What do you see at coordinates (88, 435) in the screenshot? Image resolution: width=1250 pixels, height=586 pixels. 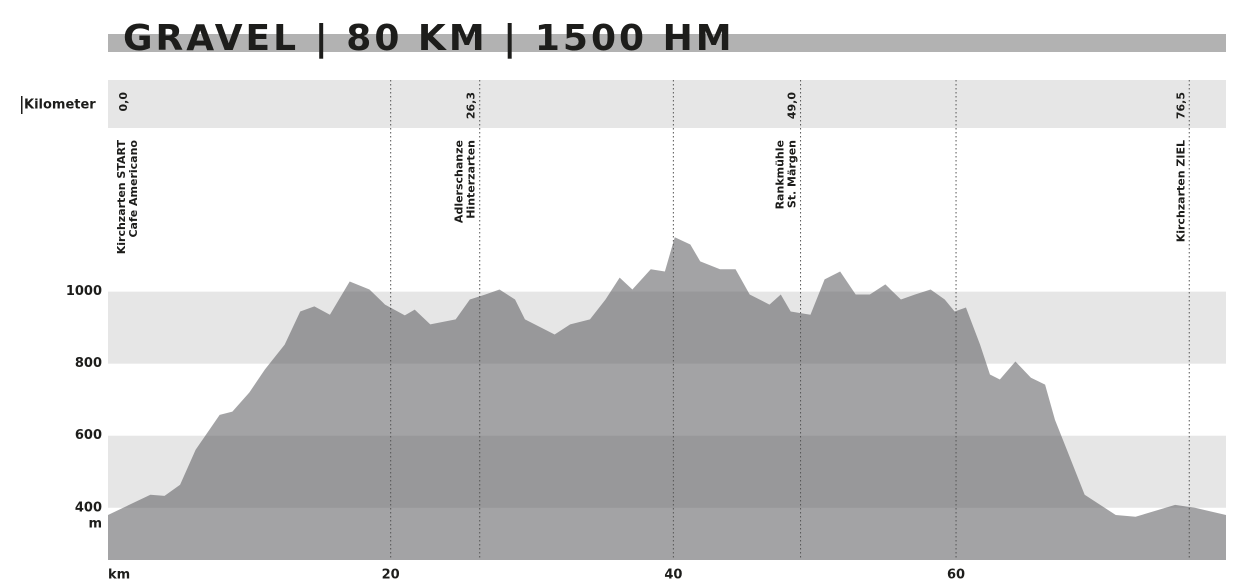 I see `y-tick-label: 600` at bounding box center [88, 435].